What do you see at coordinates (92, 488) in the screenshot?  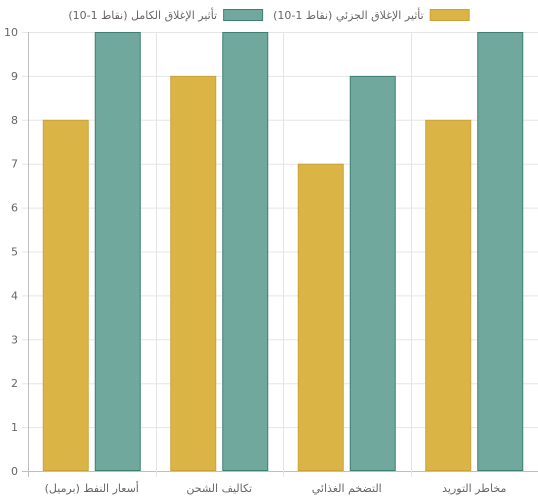 I see `x-tick-label: أسعار النفط (برميل)` at bounding box center [92, 488].